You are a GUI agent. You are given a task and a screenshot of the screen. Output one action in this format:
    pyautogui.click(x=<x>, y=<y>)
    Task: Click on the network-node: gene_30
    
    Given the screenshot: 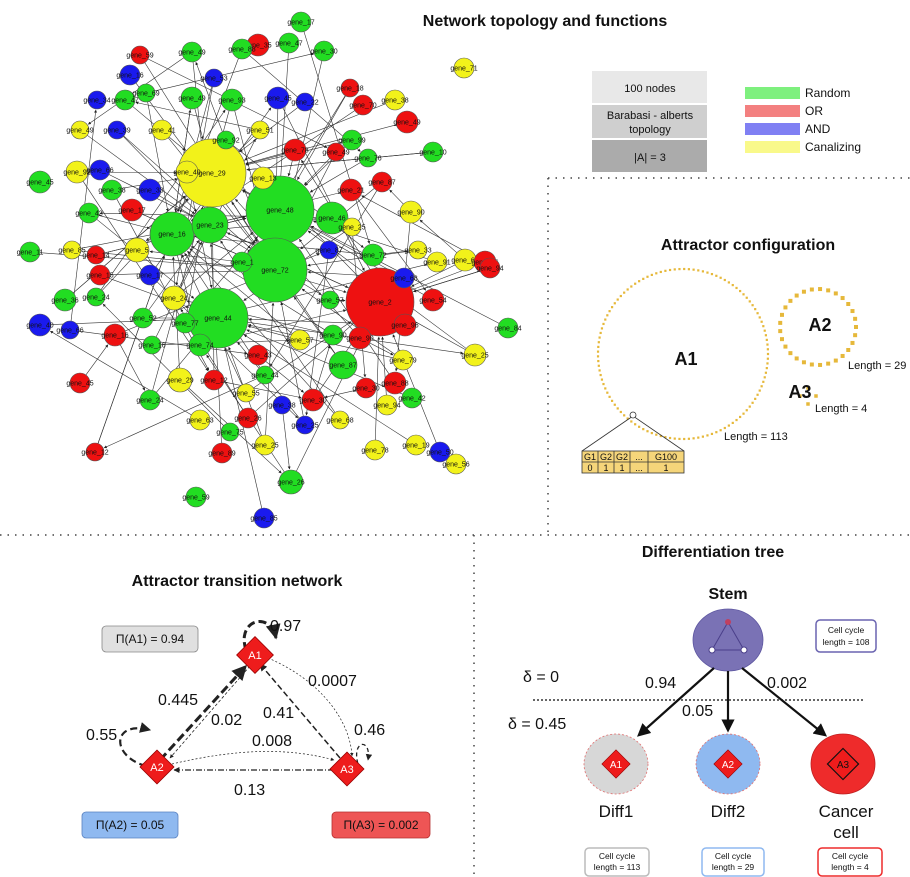 What is the action you would take?
    pyautogui.click(x=313, y=400)
    